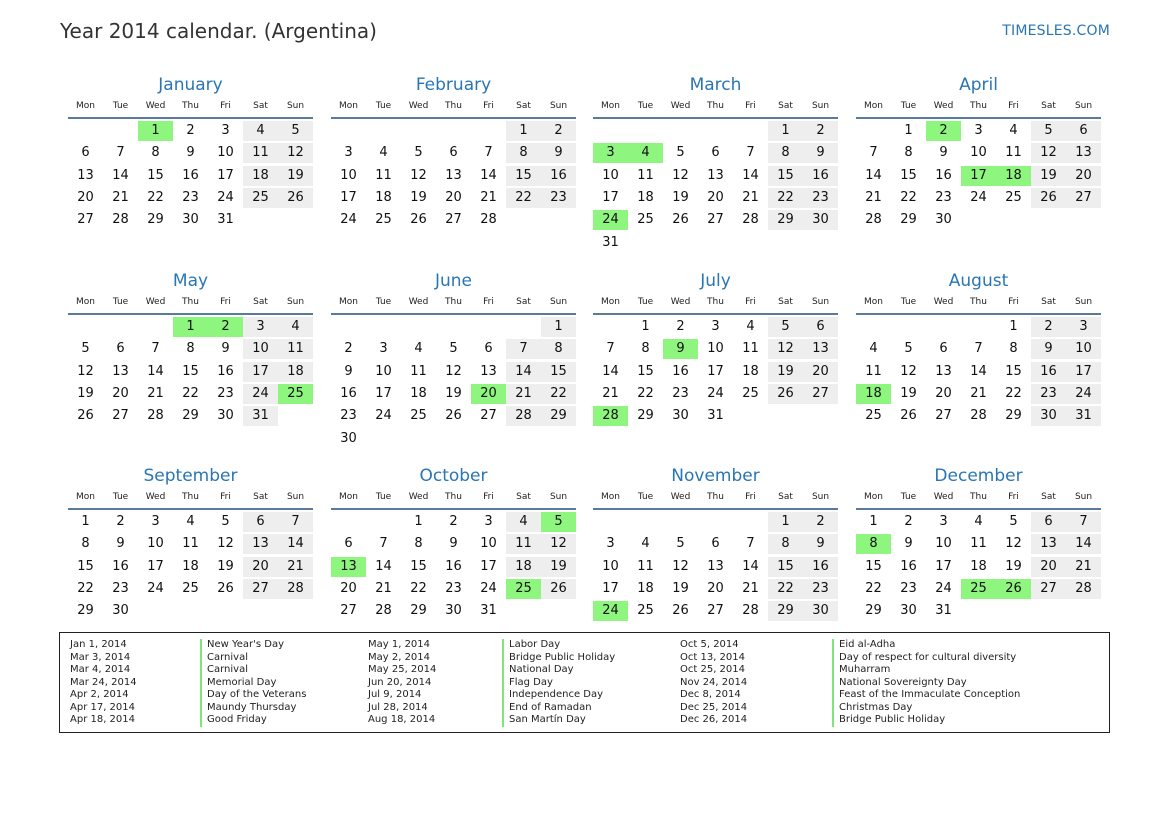 This screenshot has height=827, width=1169. What do you see at coordinates (610, 611) in the screenshot?
I see `holiday-day-cell: 24` at bounding box center [610, 611].